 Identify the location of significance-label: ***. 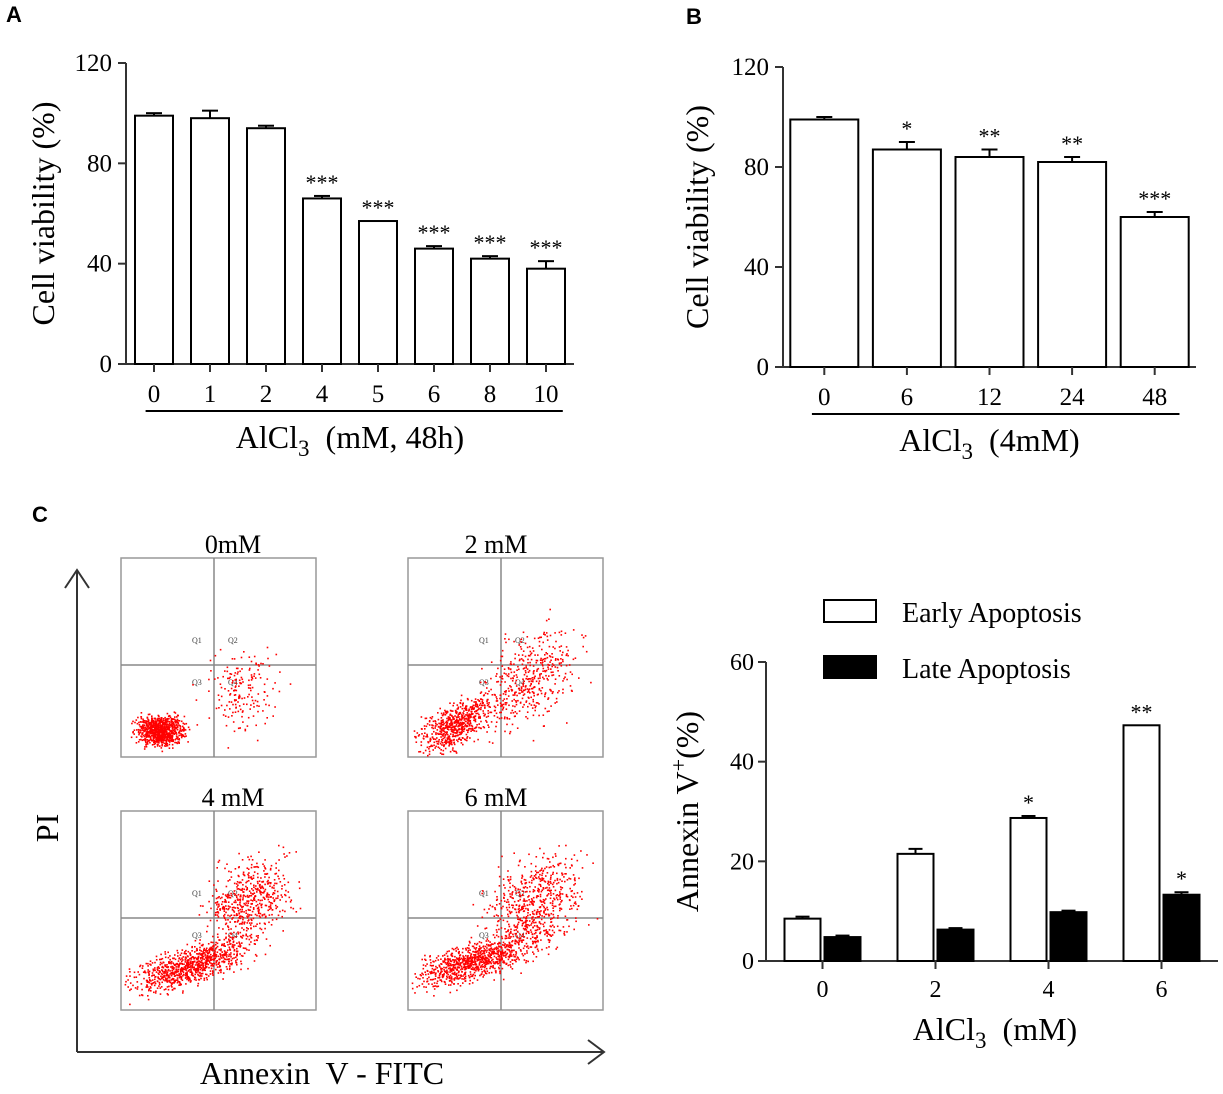
(434, 232).